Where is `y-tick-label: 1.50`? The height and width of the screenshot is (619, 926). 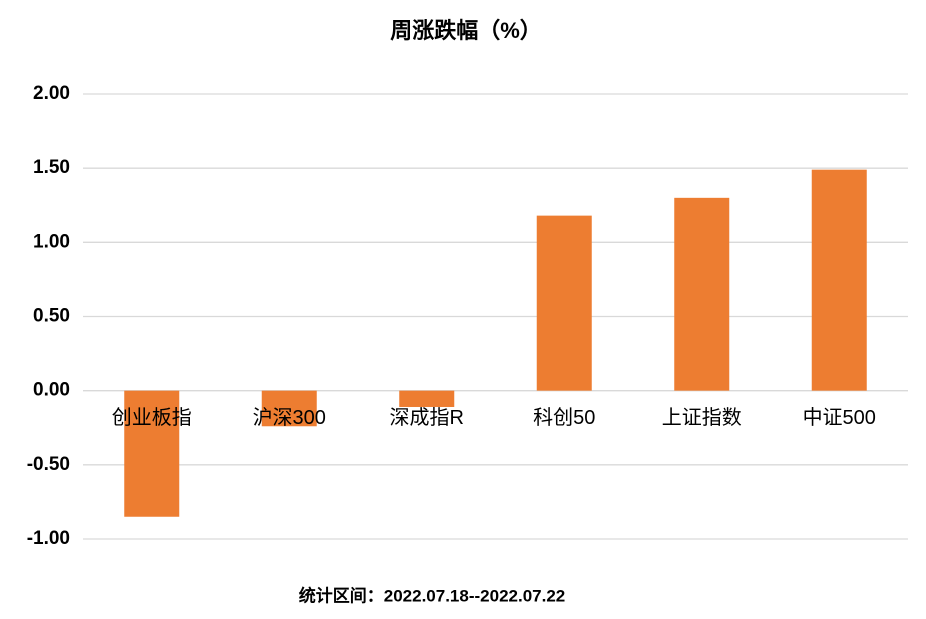 y-tick-label: 1.50 is located at coordinates (51, 167).